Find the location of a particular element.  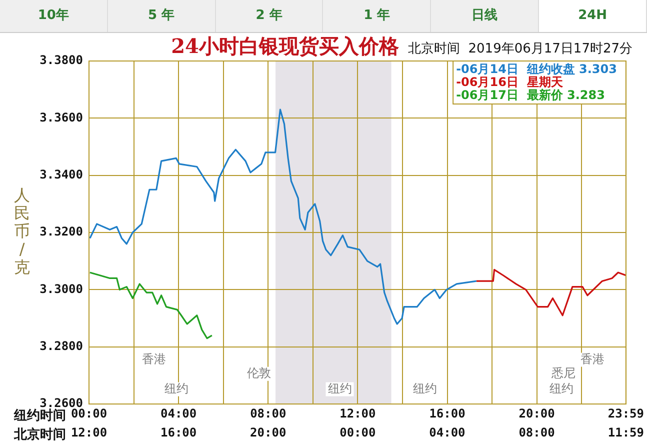

text: -06月17日 最新价 3.283 is located at coordinates (530, 95).